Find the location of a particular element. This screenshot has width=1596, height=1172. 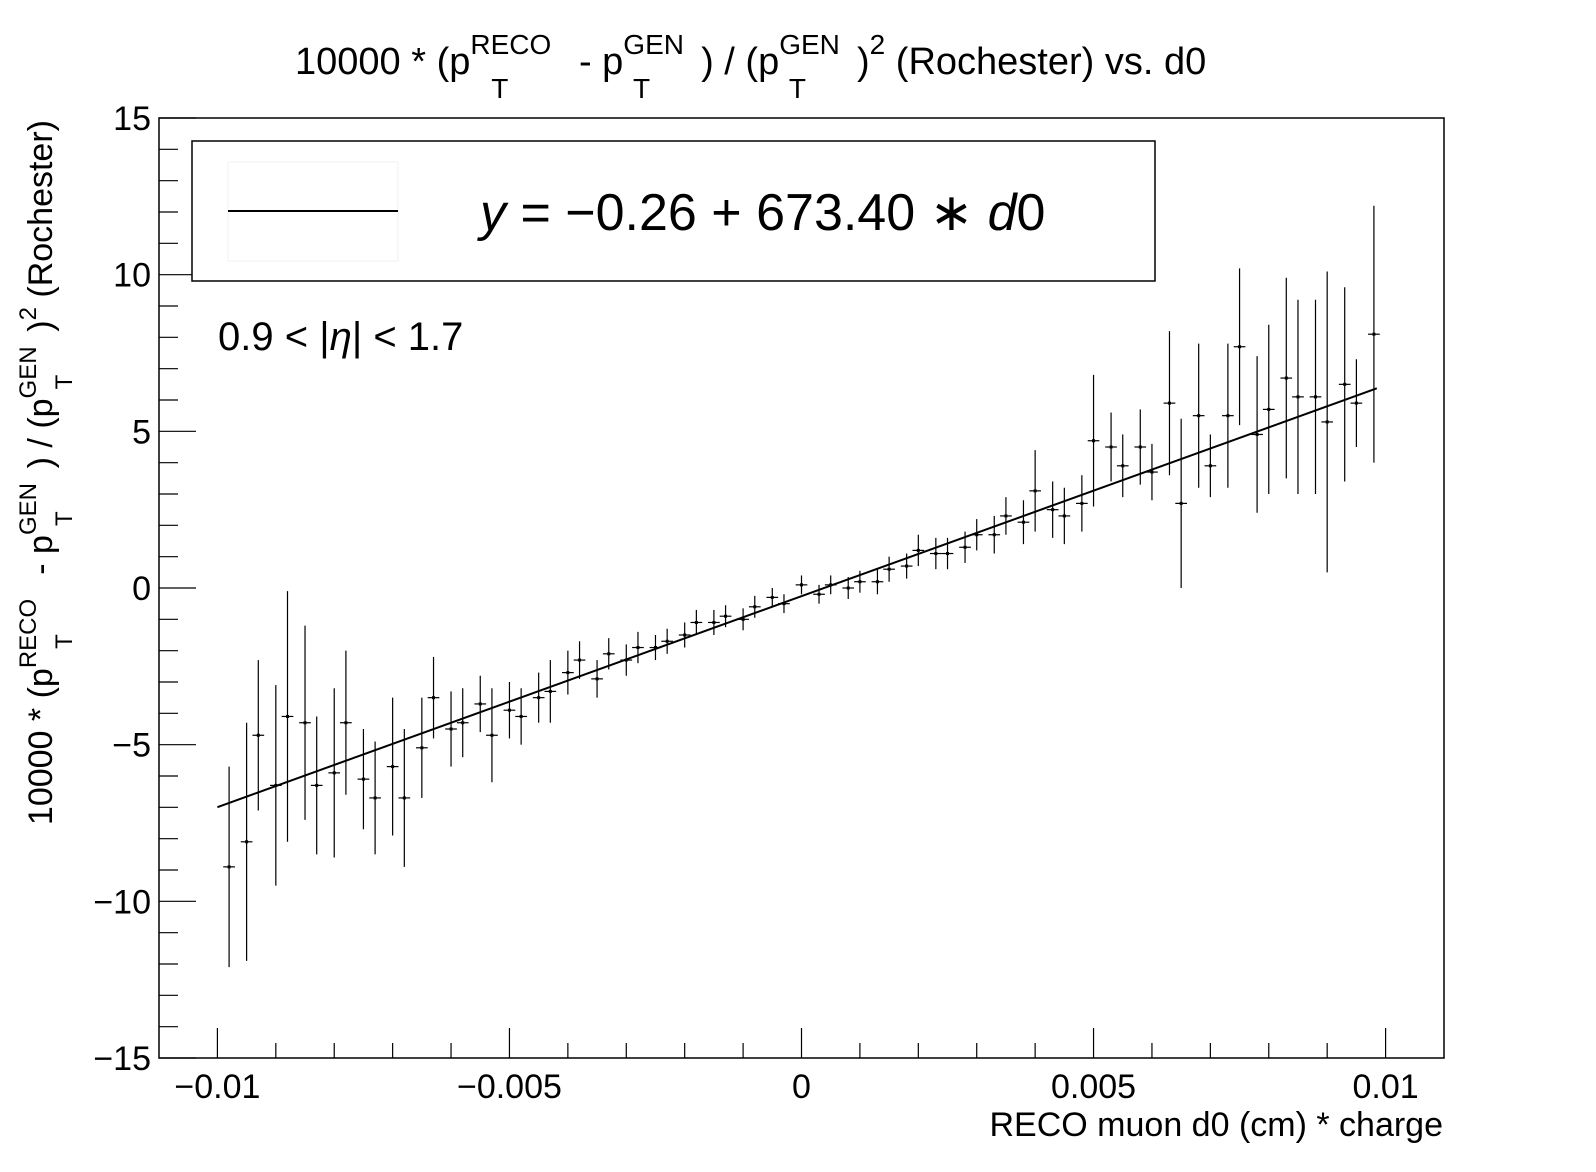

y-tick-label: 0 is located at coordinates (141, 589).